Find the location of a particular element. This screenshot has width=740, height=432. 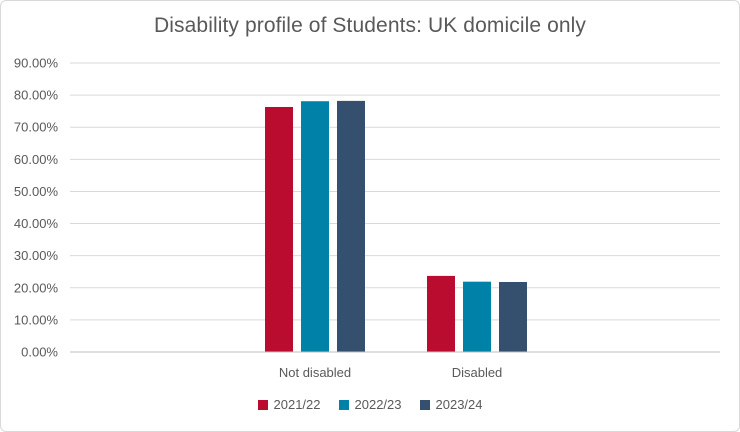

y-tick-label: 20.00% is located at coordinates (36, 287).